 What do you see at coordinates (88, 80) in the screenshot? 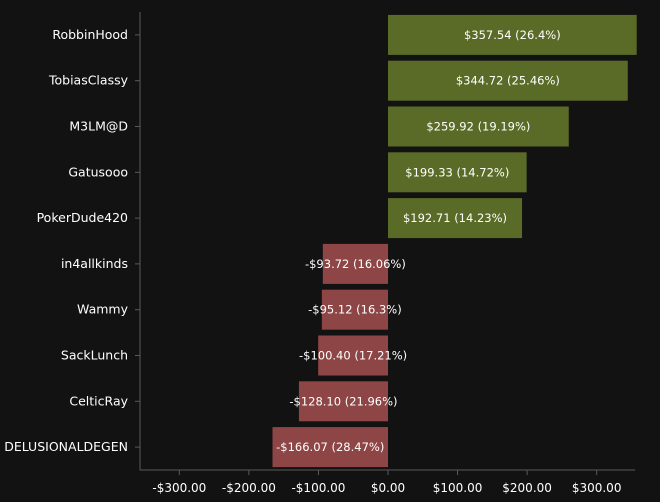
I see `y-tick-label: TobiasClassy` at bounding box center [88, 80].